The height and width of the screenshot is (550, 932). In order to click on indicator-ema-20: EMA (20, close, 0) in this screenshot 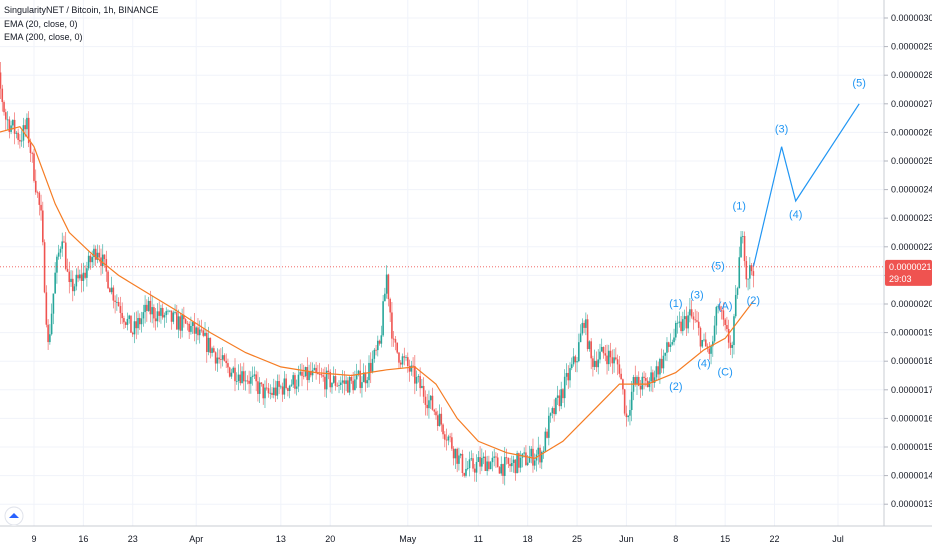, I will do `click(41, 24)`.